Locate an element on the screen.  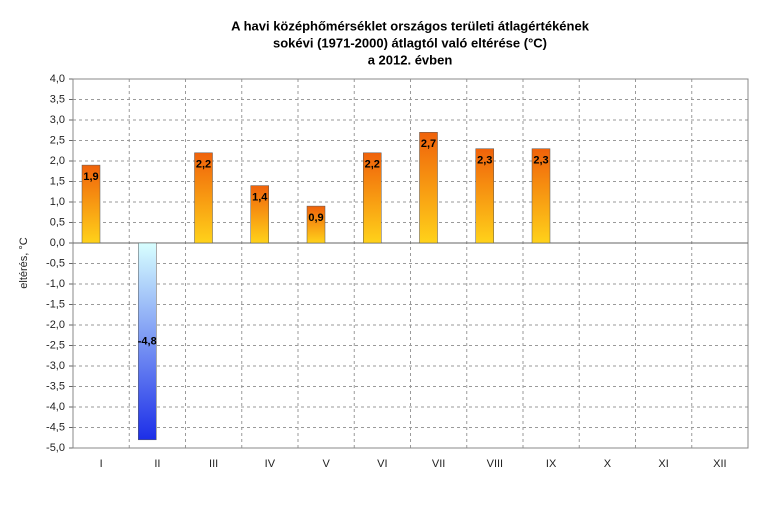
y-tick-label: -3,5 is located at coordinates (55, 386).